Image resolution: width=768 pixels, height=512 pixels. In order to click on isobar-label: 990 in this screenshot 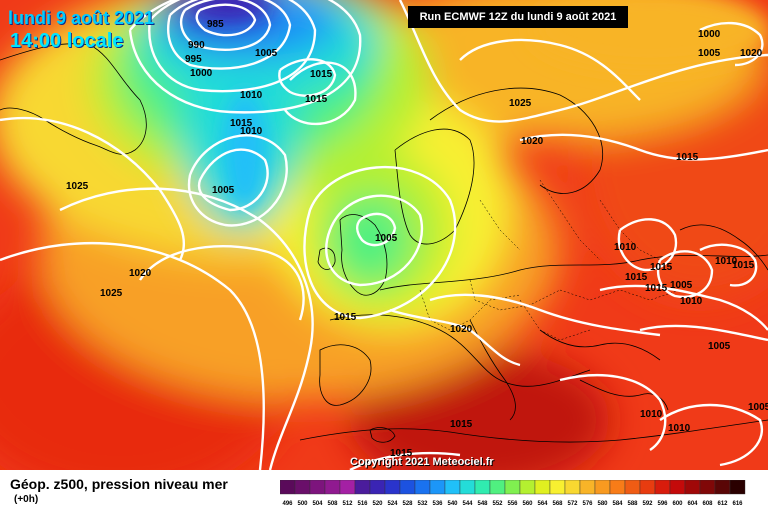, I will do `click(196, 45)`.